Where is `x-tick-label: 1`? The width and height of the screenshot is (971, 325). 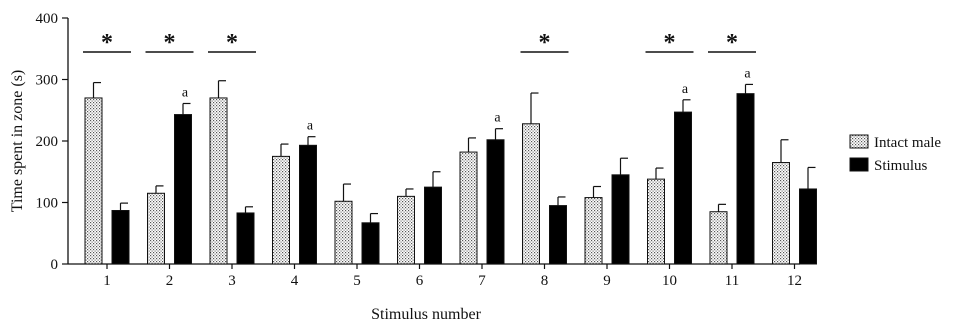
x-tick-label: 1 is located at coordinates (107, 281).